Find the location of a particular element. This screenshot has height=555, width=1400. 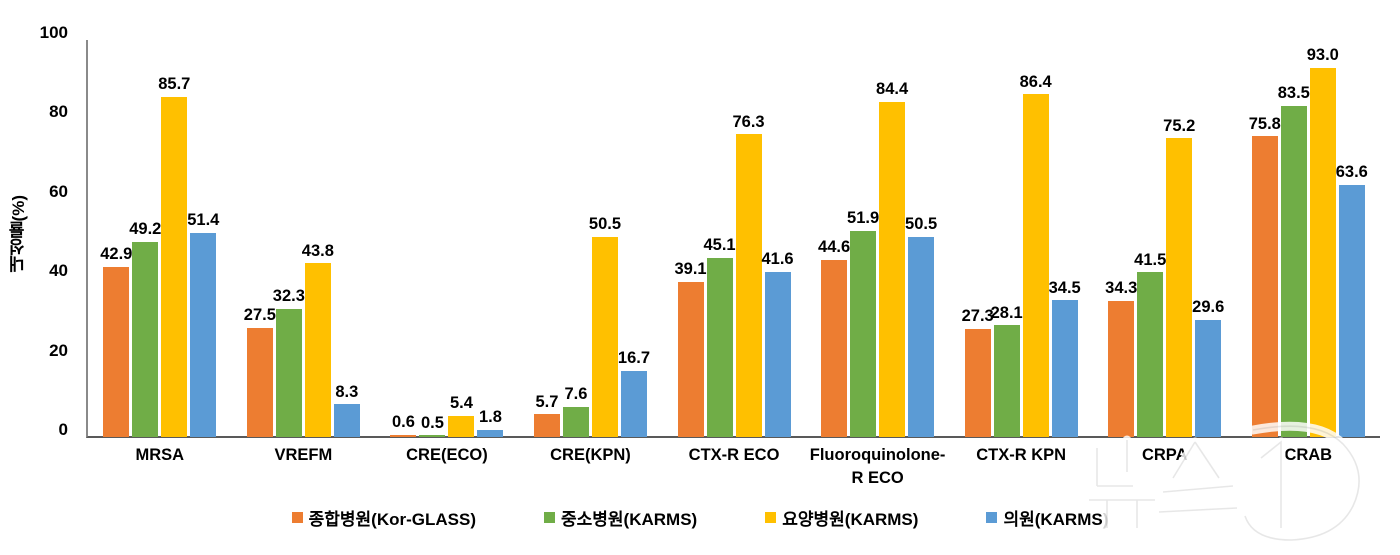

bar-item: 0.5 is located at coordinates (432, 238).